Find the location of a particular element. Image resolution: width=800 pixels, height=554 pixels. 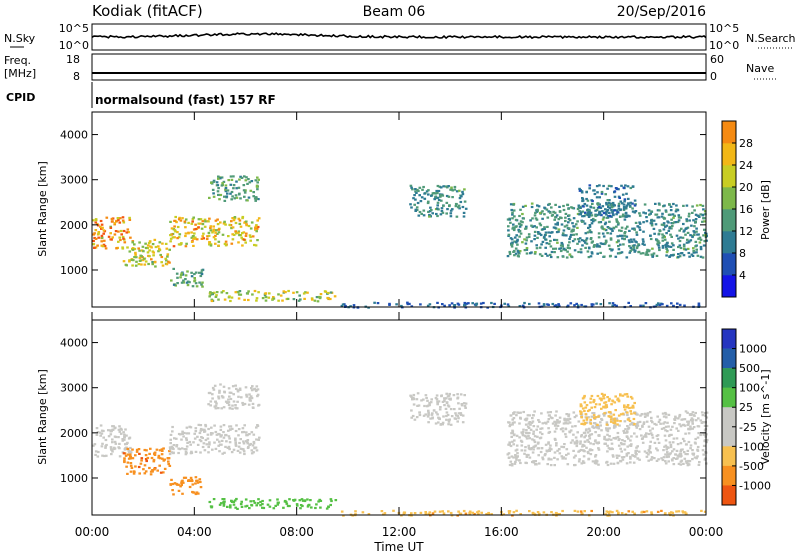

colorbar-segment is located at coordinates (729, 397).